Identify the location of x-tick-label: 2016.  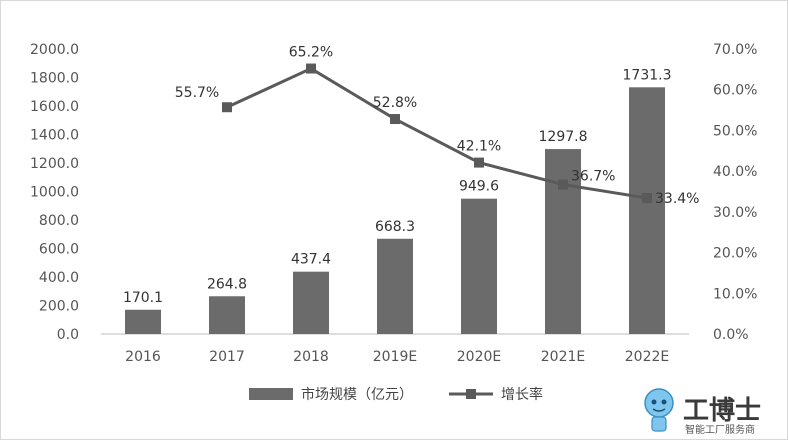
(143, 357).